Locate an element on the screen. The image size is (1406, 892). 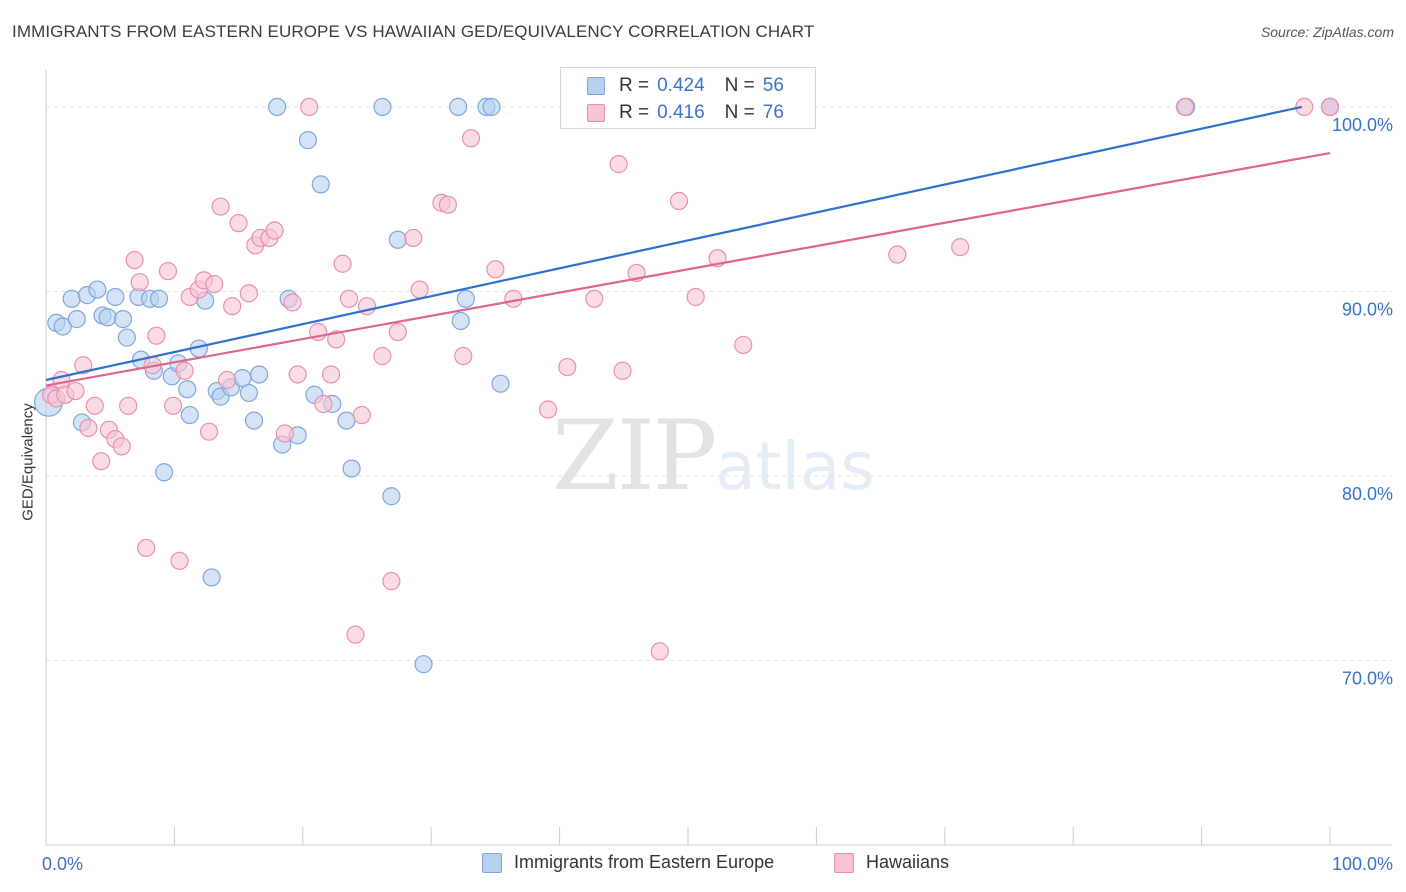
series-legend: Immigrants from Eastern Europe Hawaiians is located at coordinates (703, 865).